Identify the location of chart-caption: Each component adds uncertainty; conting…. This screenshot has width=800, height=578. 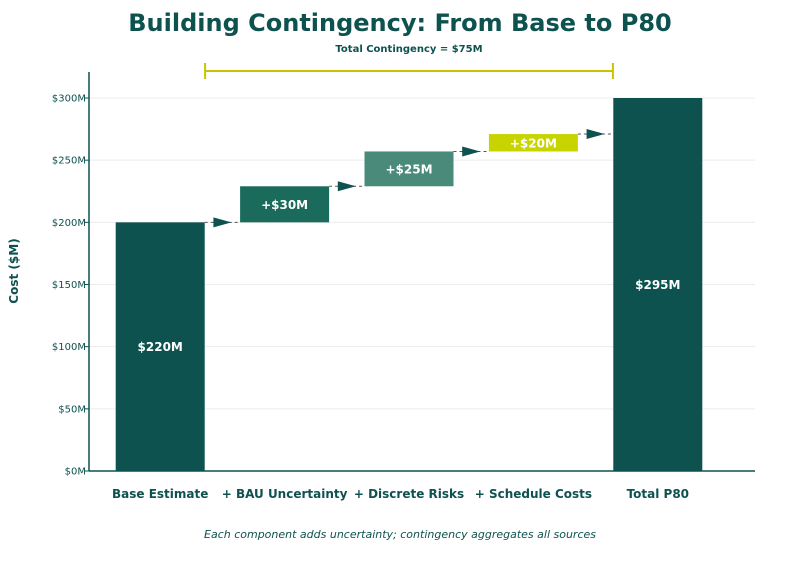
(400, 534).